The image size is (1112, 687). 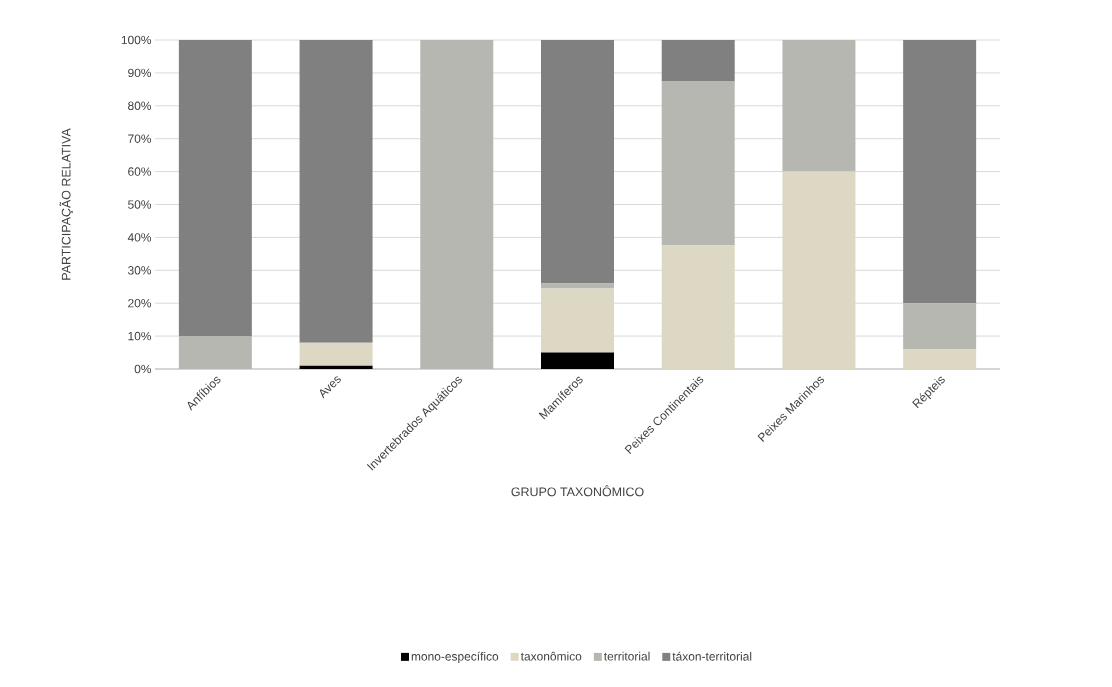 What do you see at coordinates (626, 656) in the screenshot?
I see `legend-label: territorial` at bounding box center [626, 656].